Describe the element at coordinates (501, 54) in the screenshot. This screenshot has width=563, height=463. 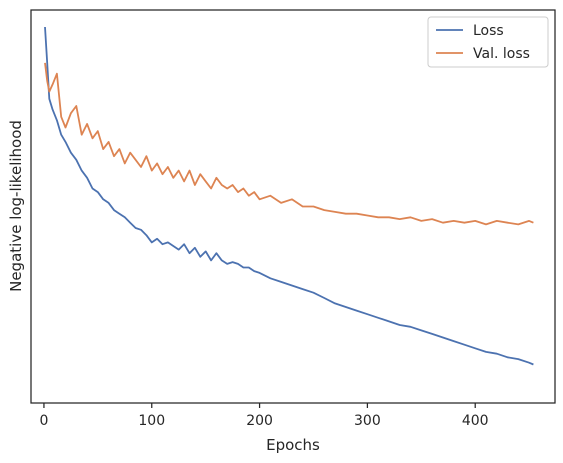
I see `legend-label-val-loss: Val. loss` at that location.